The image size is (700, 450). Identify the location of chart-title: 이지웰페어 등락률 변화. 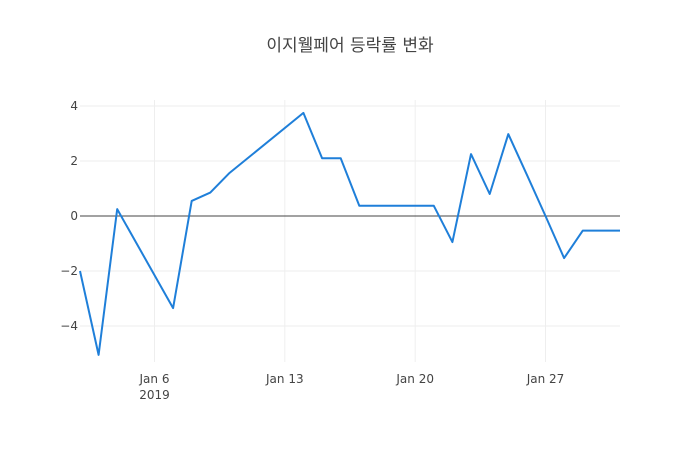
(350, 46).